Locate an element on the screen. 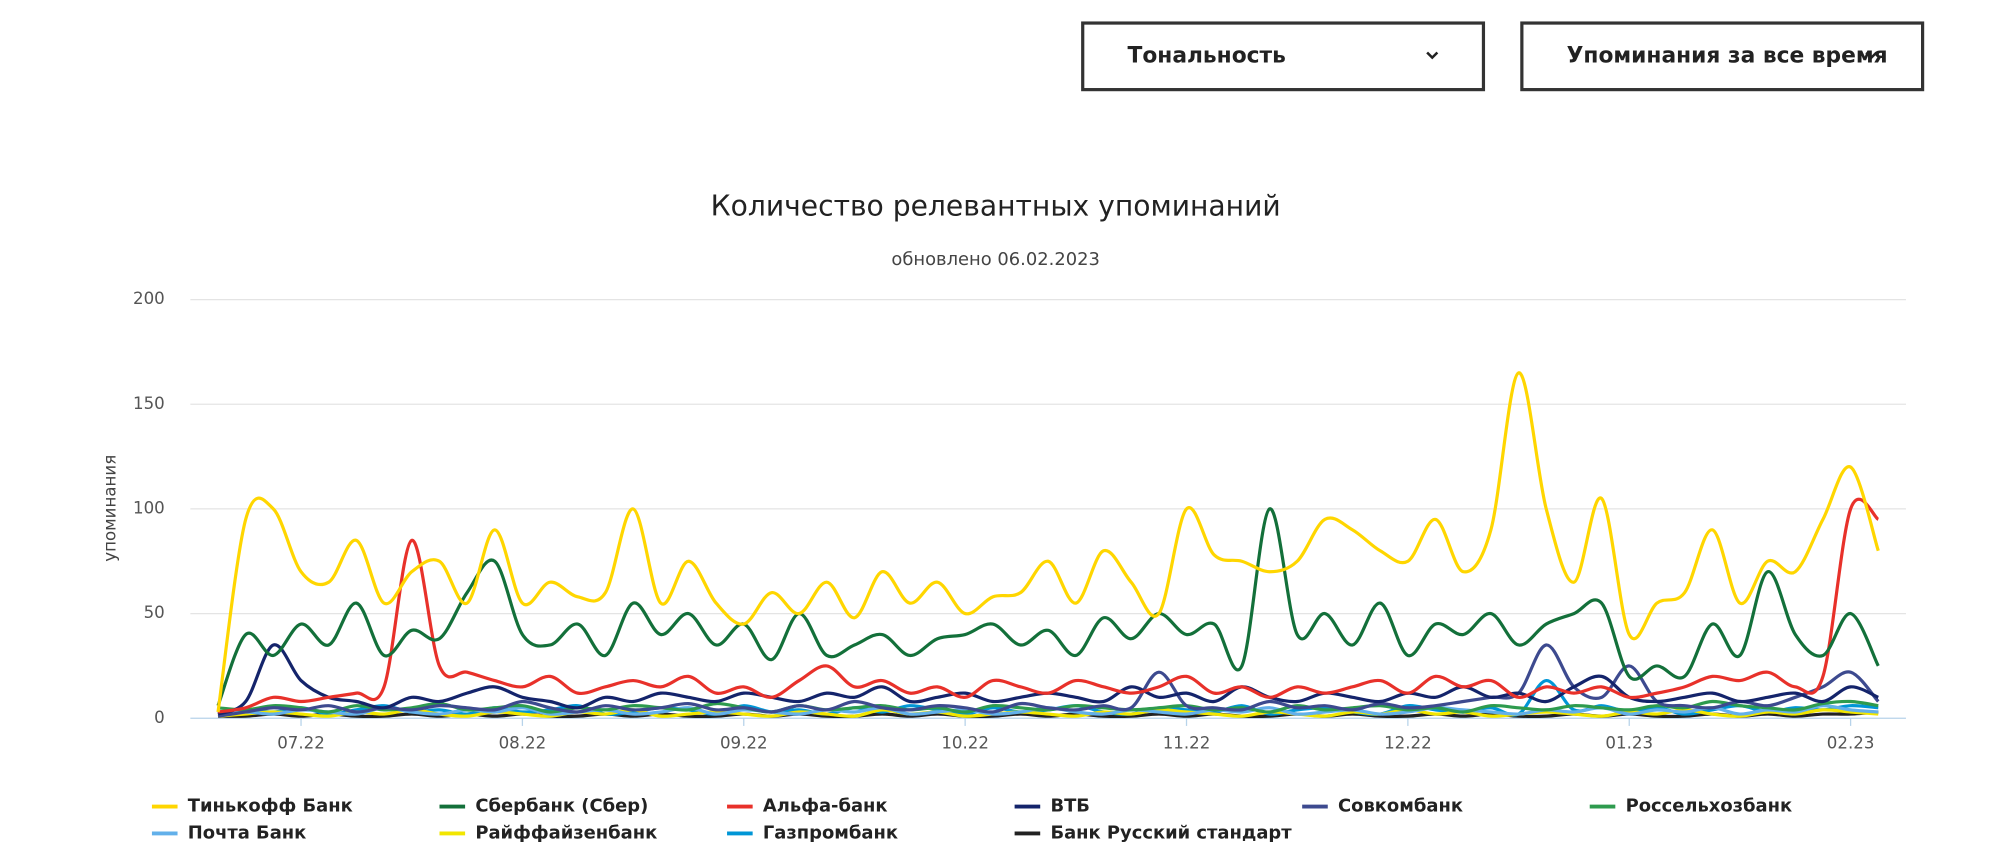  period-dropdown: Упоминания за все время is located at coordinates (1722, 56).